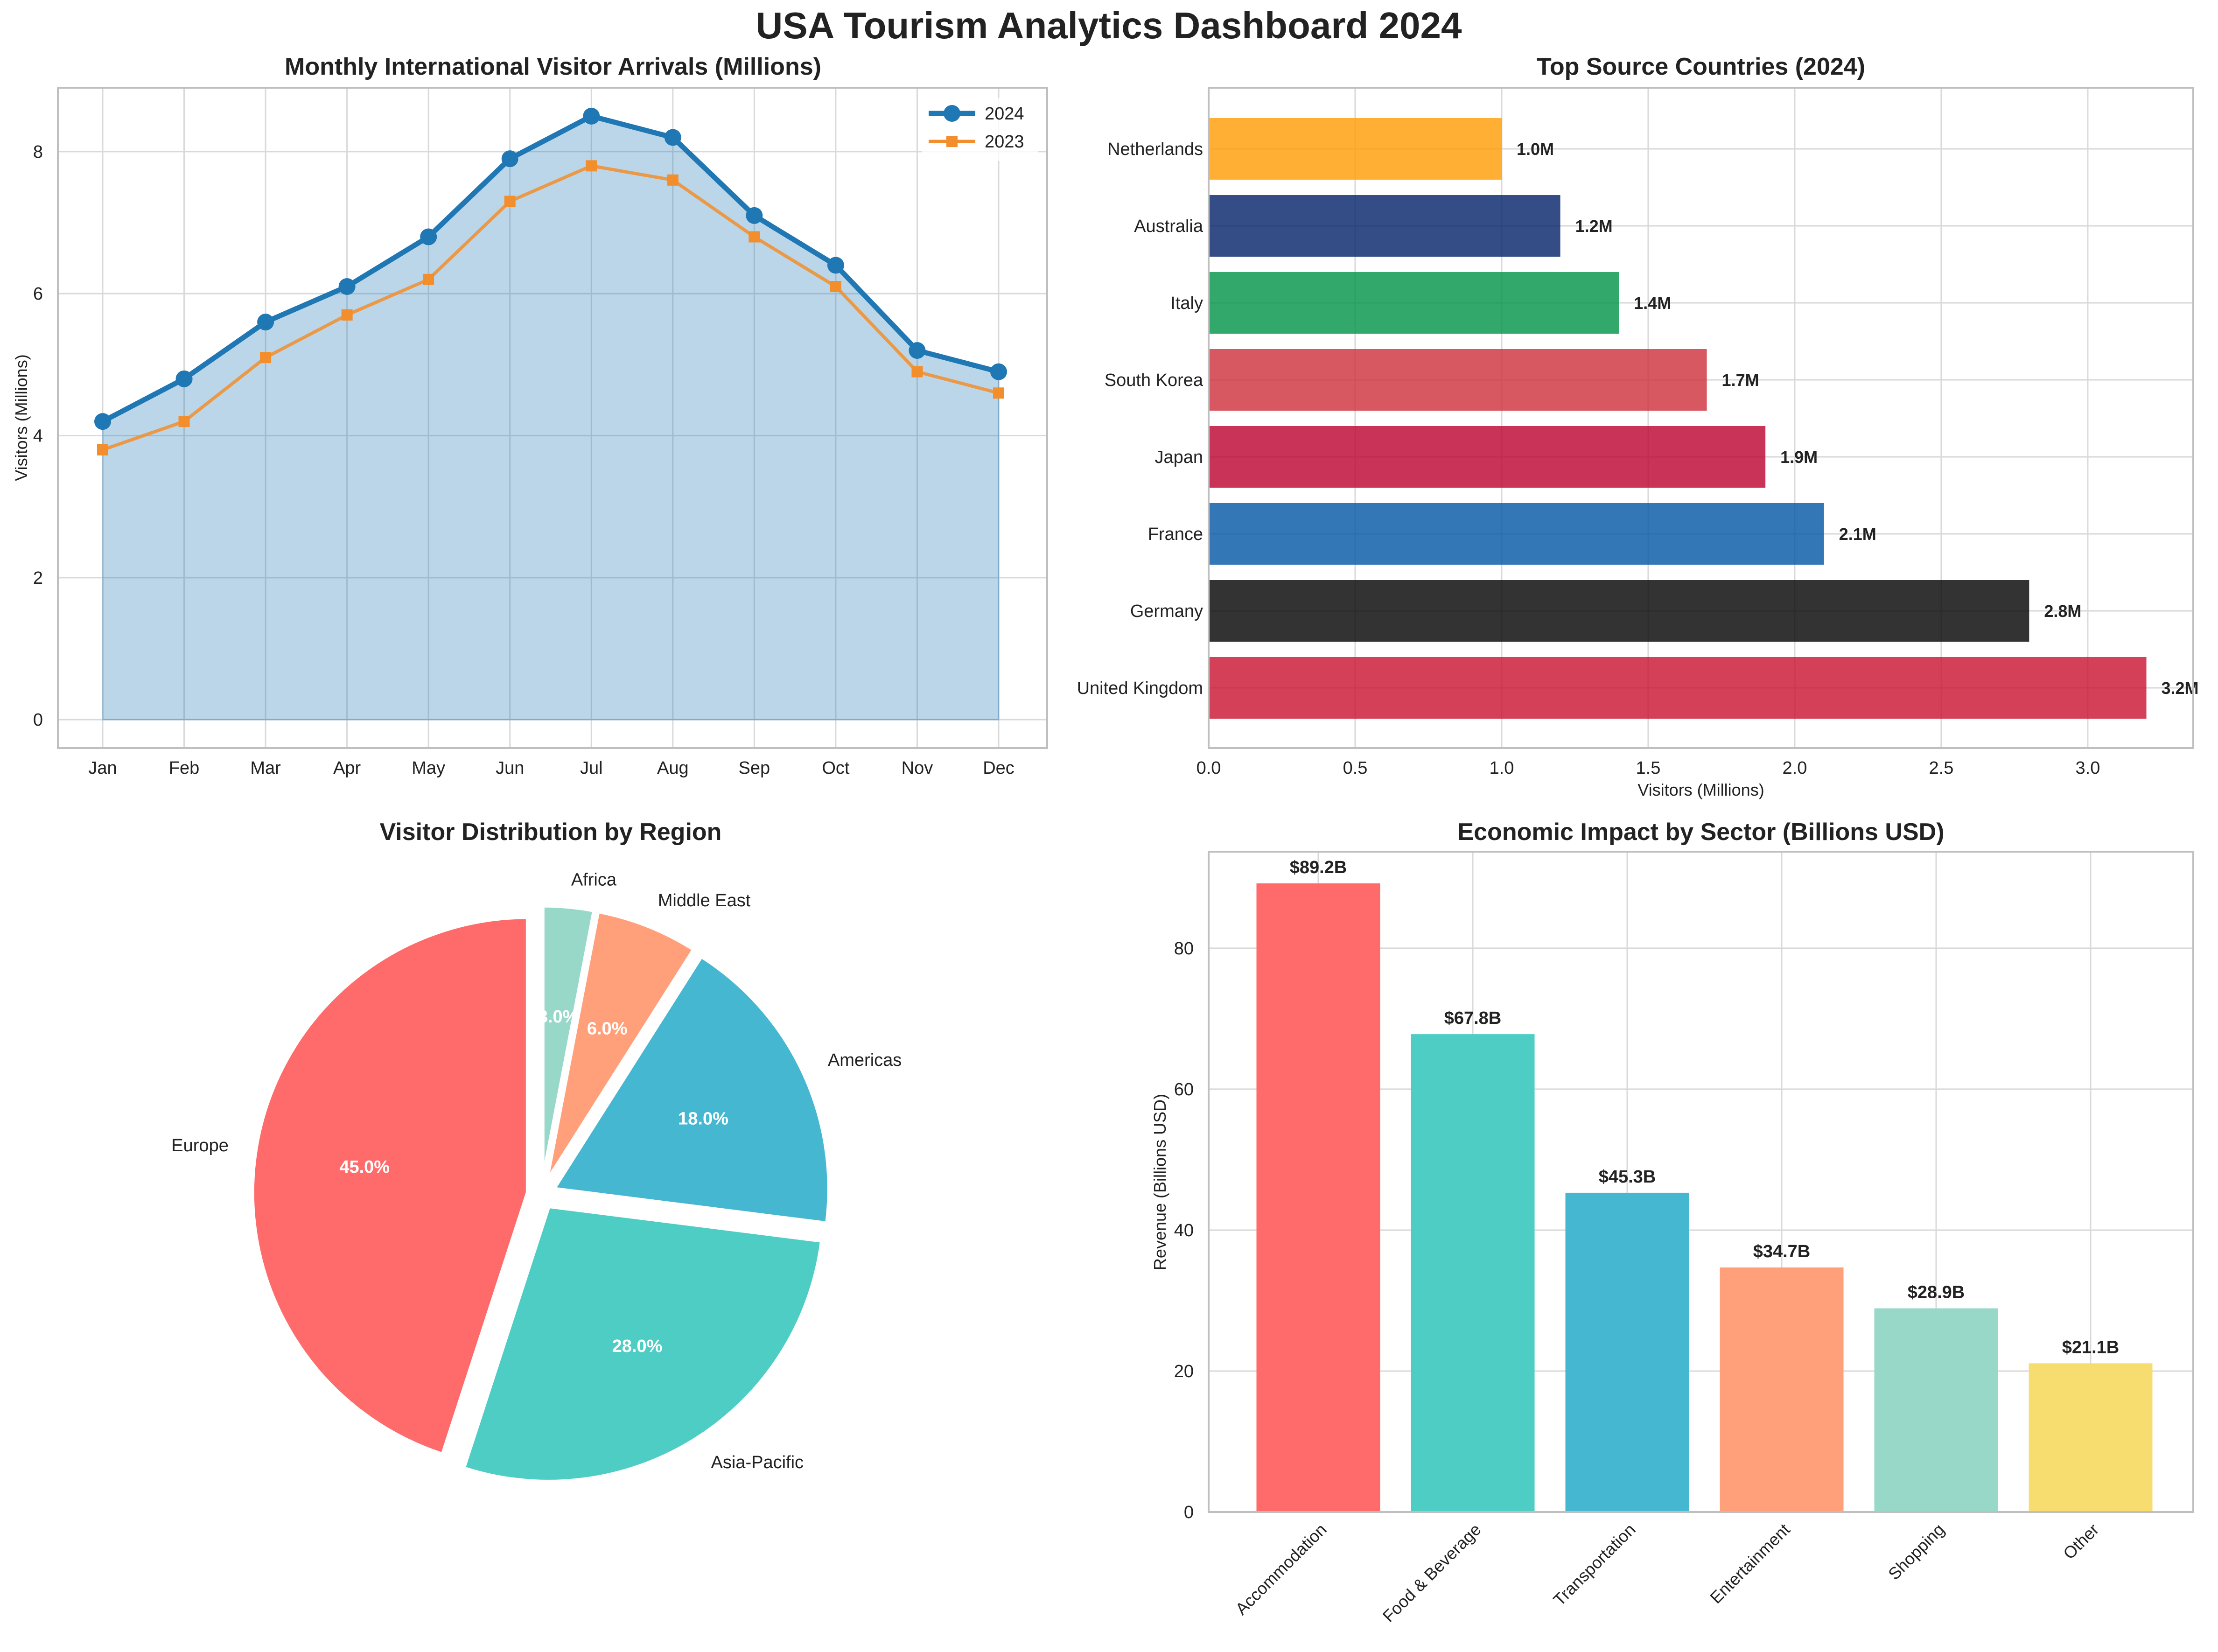  I want to click on data-point-2024-mar, so click(265, 322).